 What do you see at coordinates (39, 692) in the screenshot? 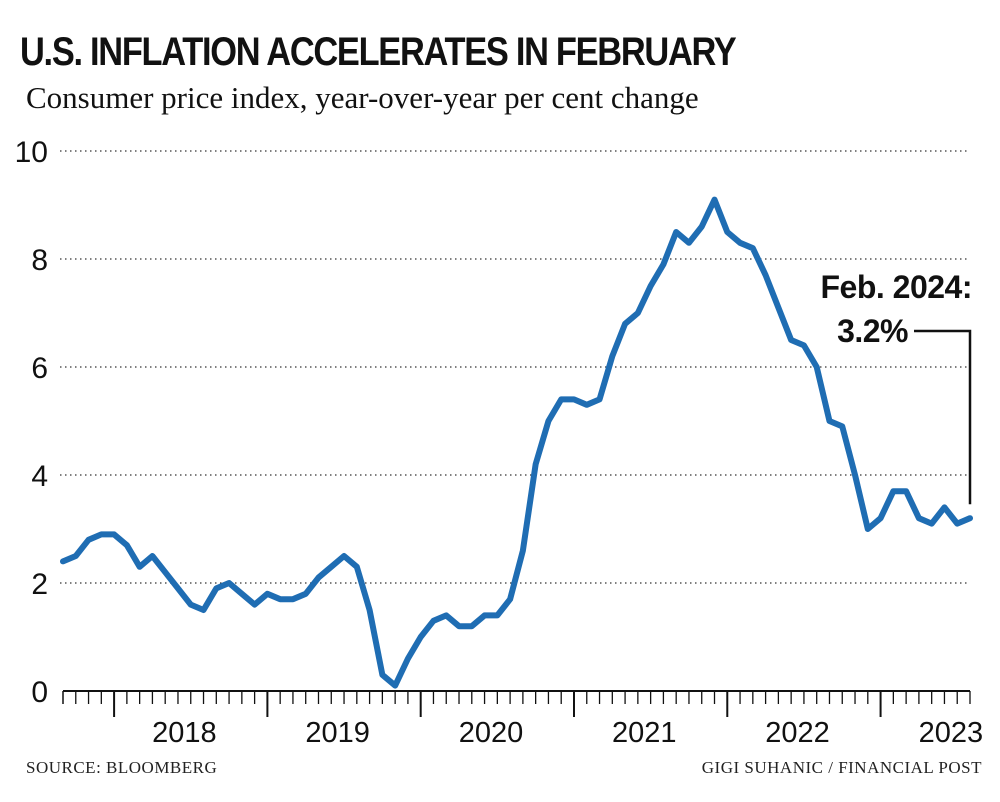
I see `y-tick-label: 0` at bounding box center [39, 692].